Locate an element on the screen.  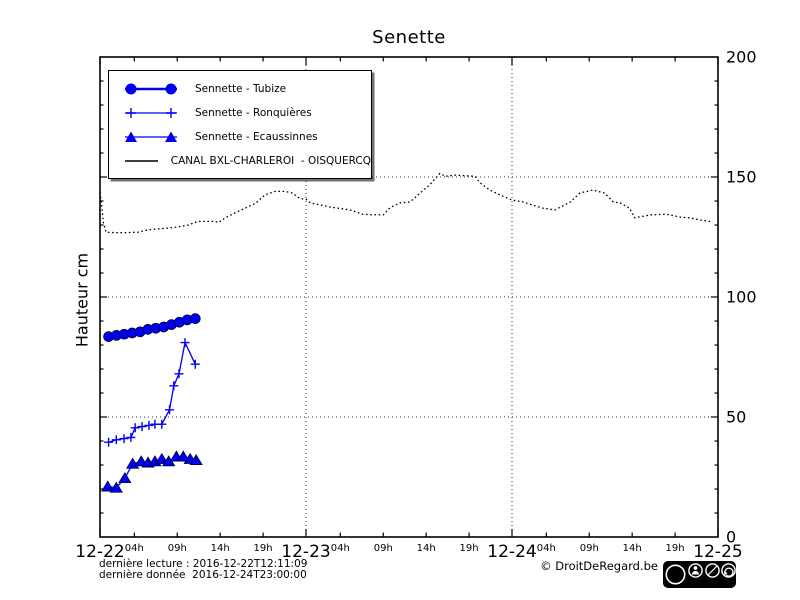
series-canal is located at coordinates (406, 203).